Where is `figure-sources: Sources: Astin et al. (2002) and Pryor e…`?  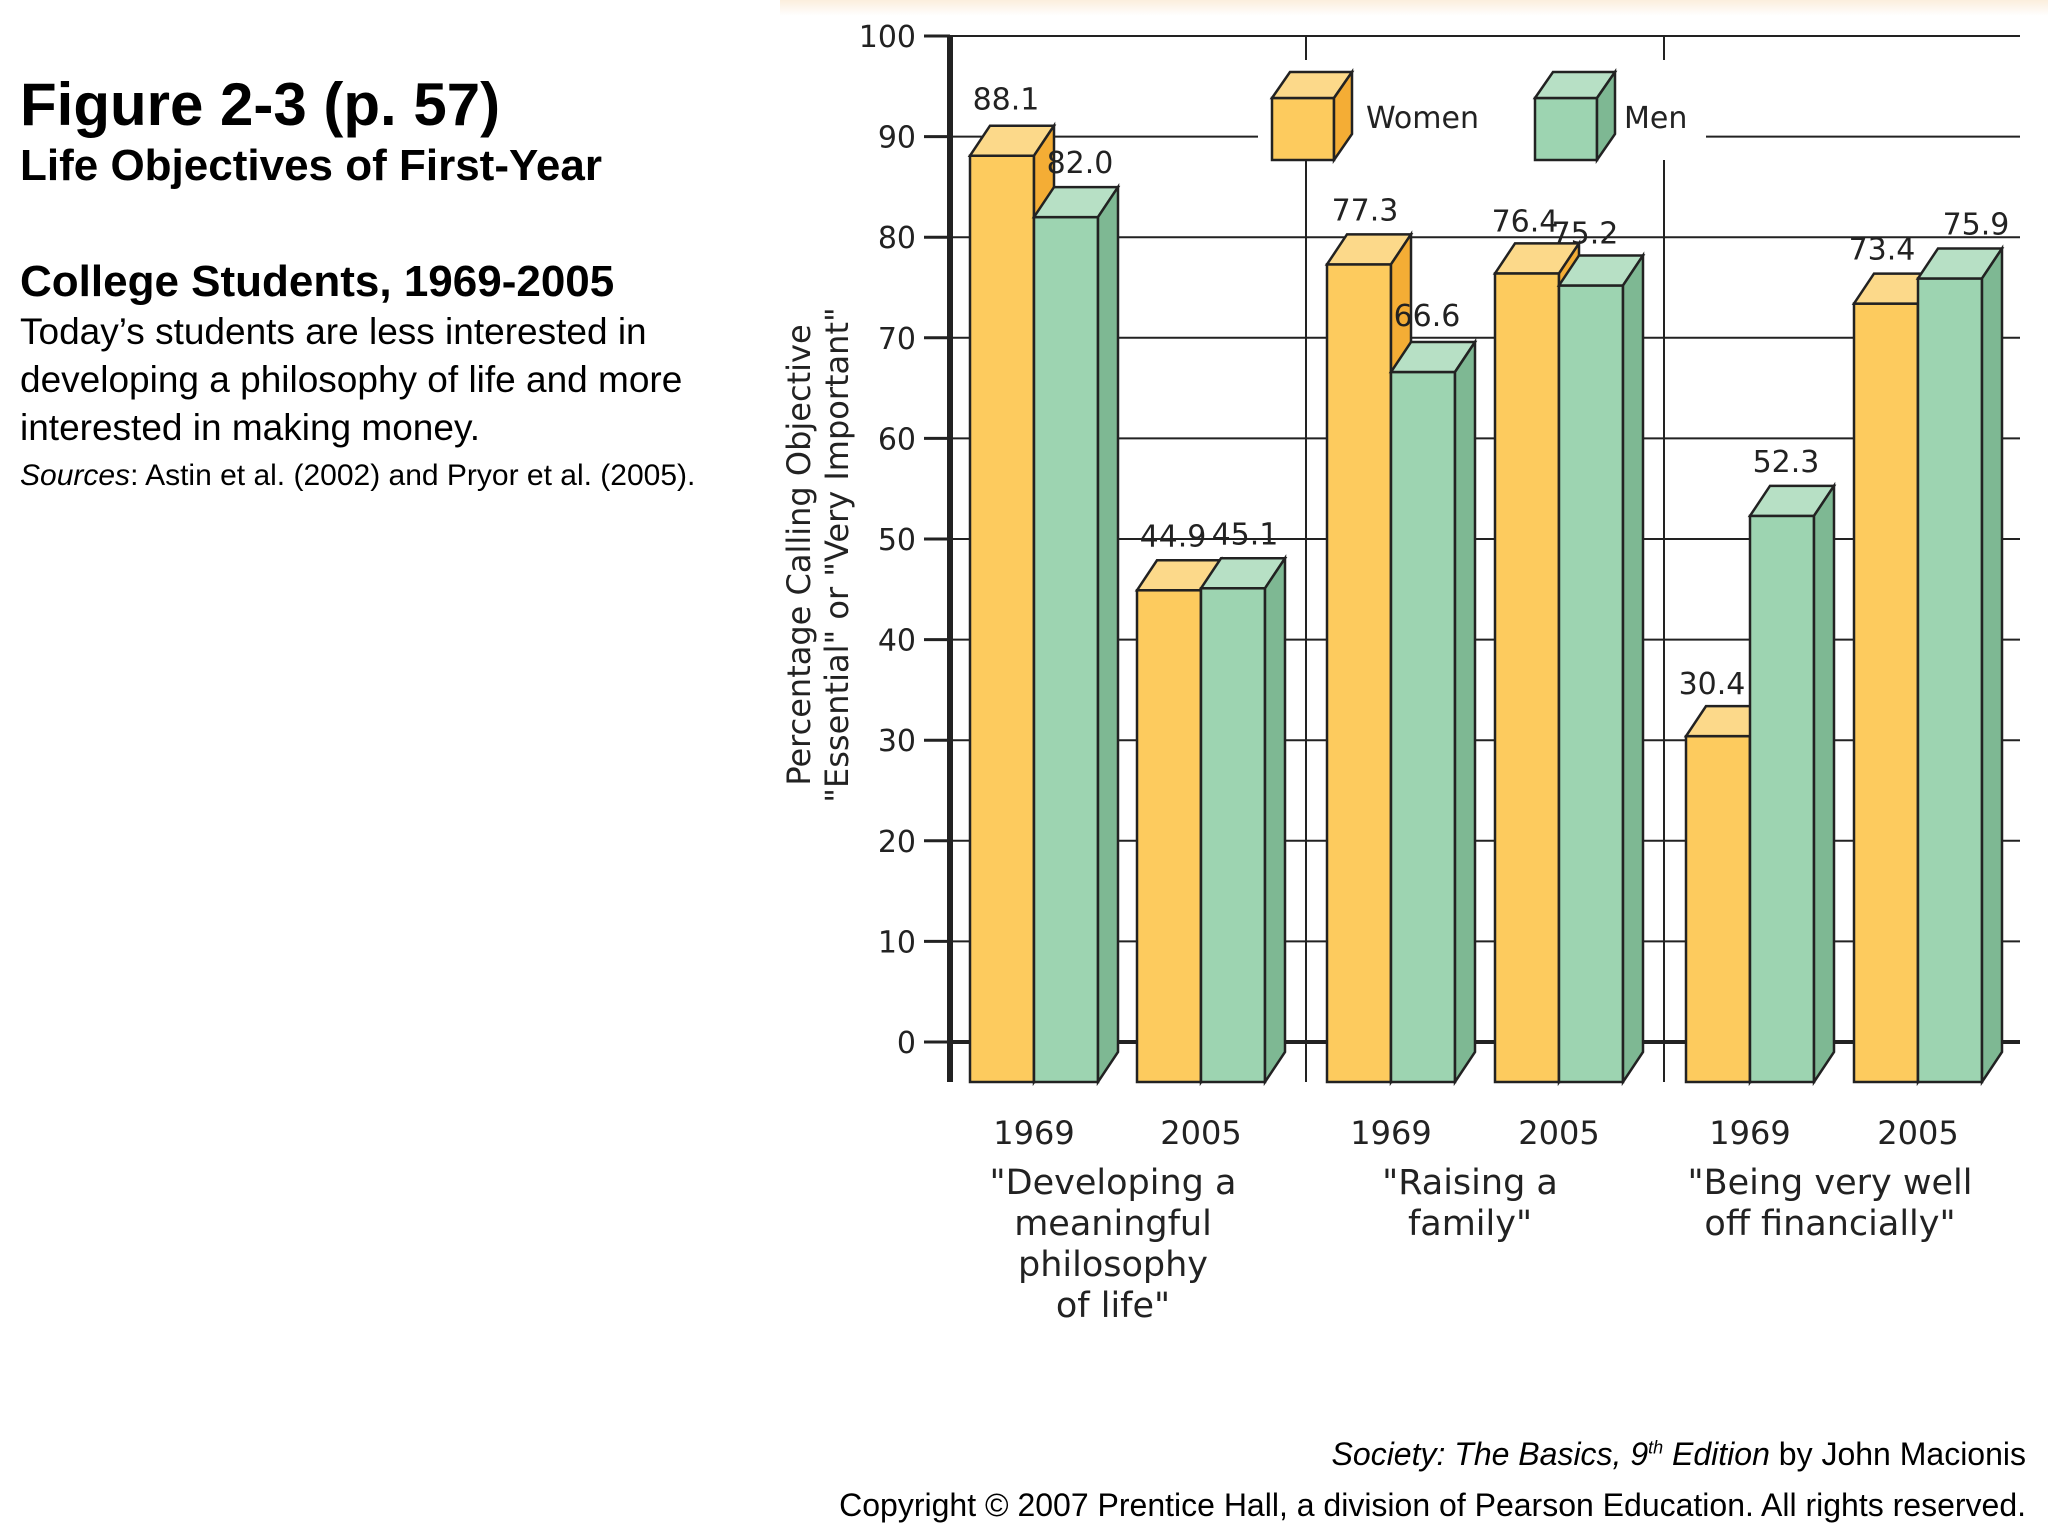 figure-sources: Sources: Astin et al. (2002) and Pryor e… is located at coordinates (380, 476).